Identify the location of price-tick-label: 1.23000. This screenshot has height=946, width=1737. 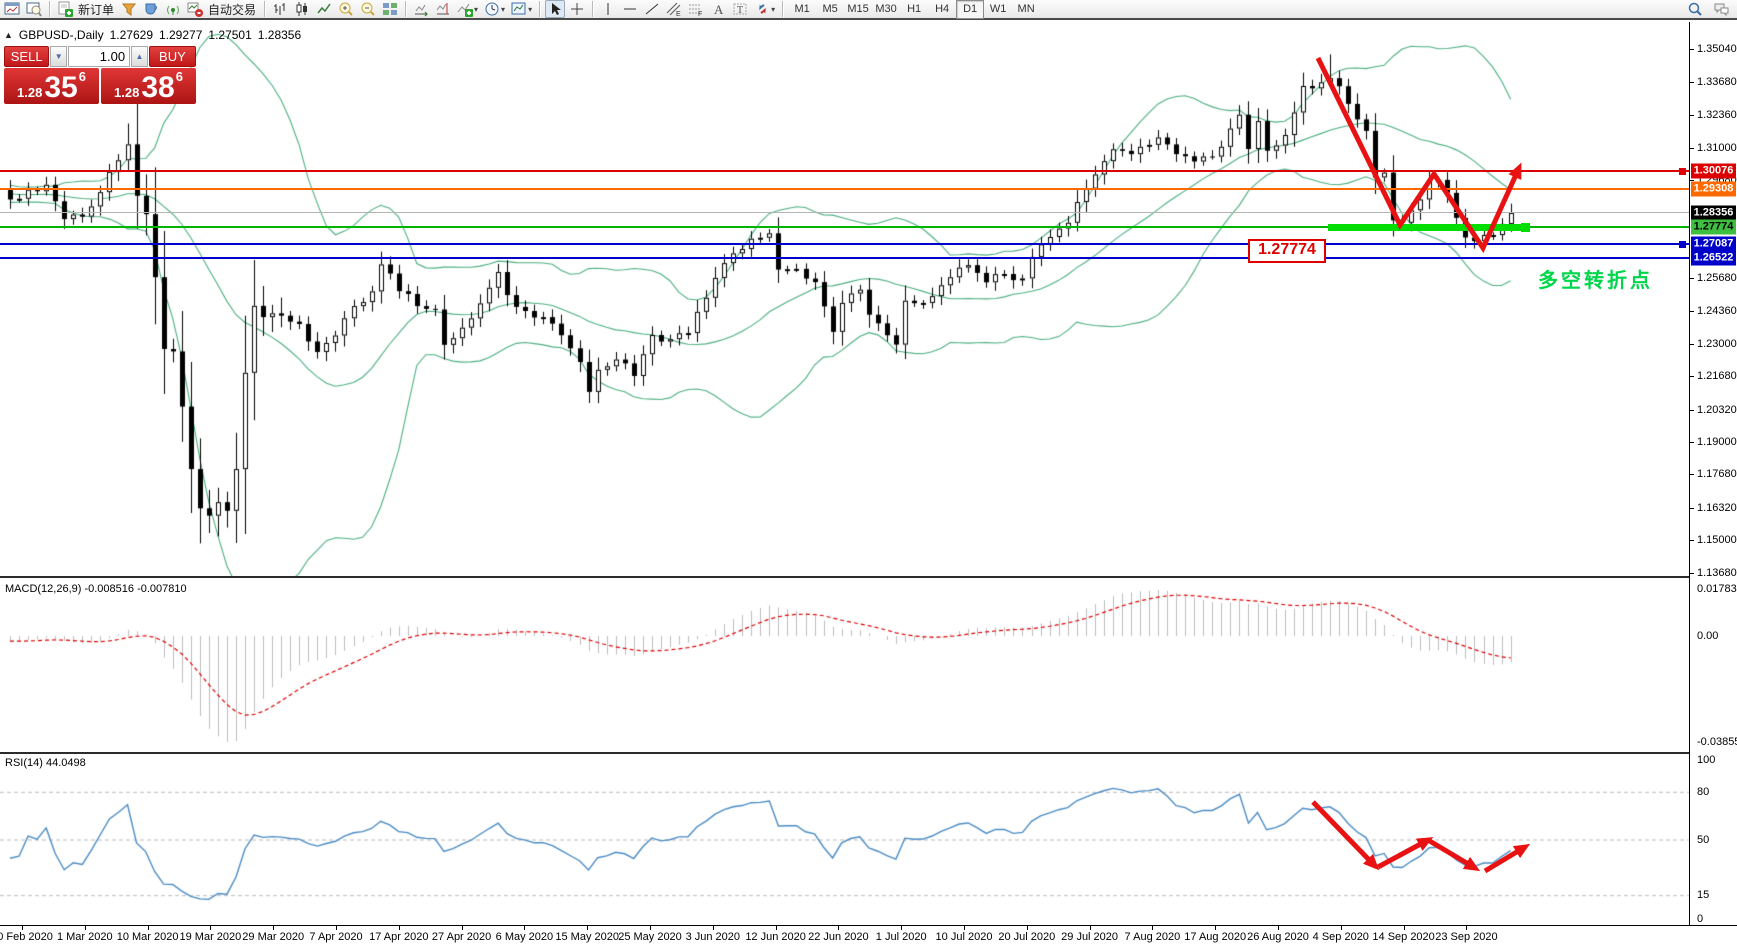
(1717, 344).